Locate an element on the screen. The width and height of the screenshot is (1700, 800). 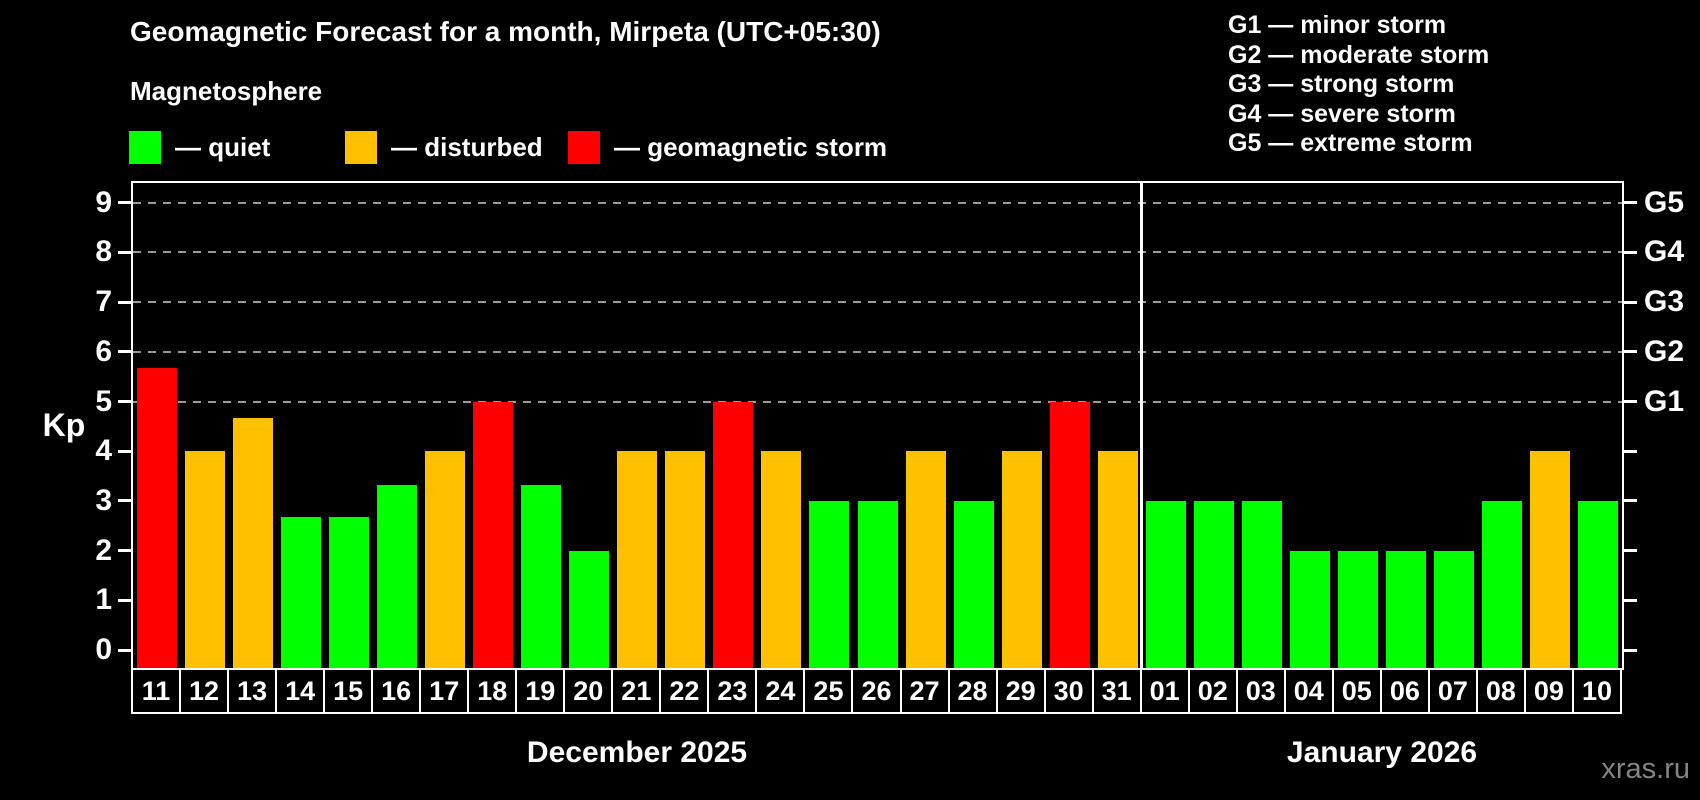
g-legend-line-g1: G1 — minor storm is located at coordinates (1337, 25).